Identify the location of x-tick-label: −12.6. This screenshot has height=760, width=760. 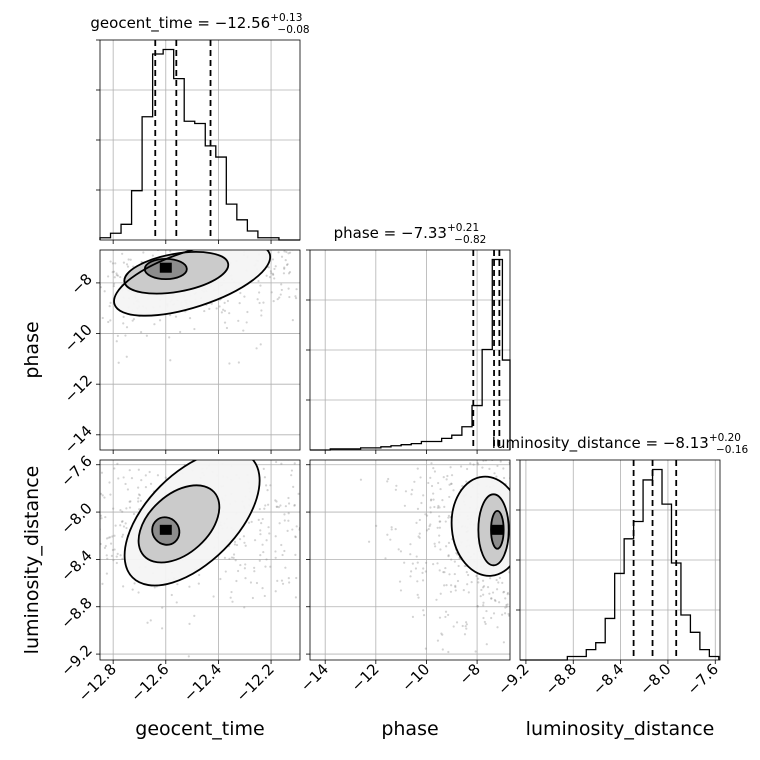
(149, 682).